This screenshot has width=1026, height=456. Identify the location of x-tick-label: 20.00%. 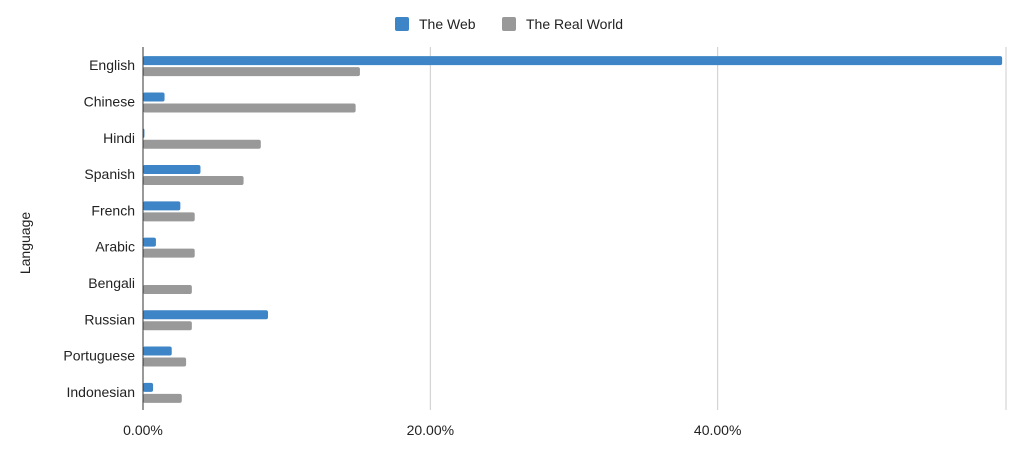
(430, 430).